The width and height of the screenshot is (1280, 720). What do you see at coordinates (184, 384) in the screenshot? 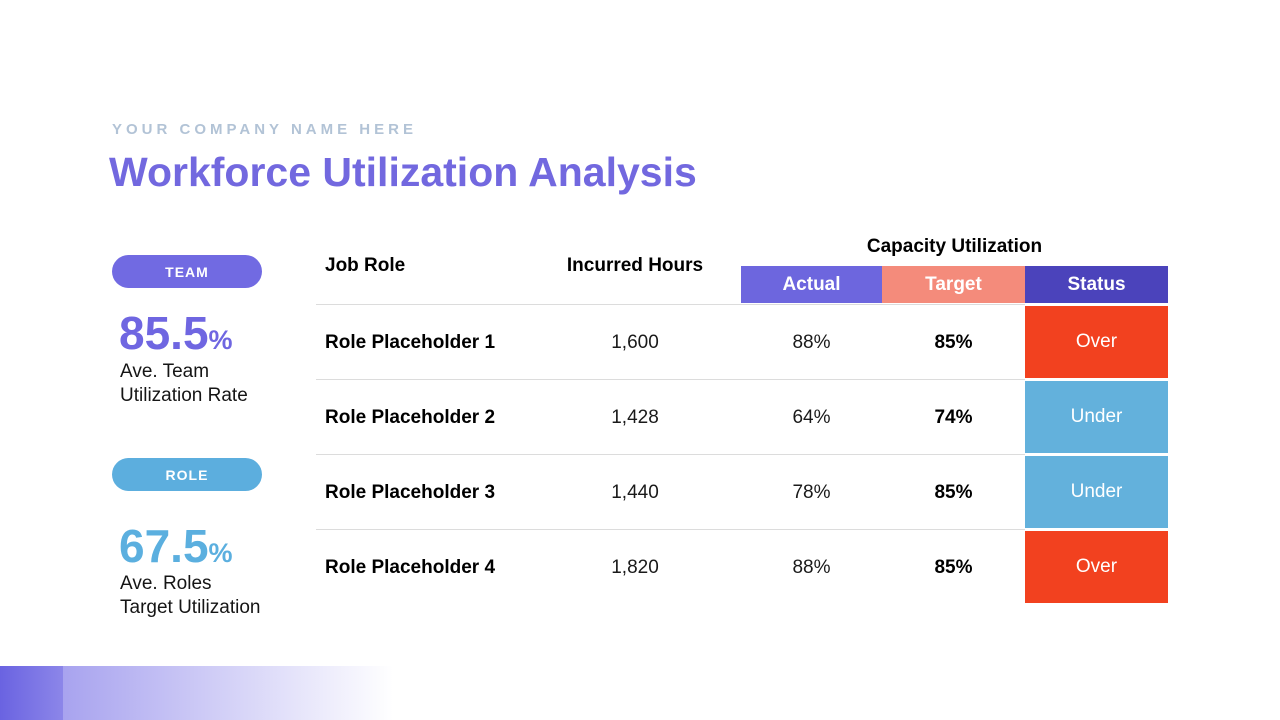
I see `team-utilization-label: Ave. Team Utilization Rate` at bounding box center [184, 384].